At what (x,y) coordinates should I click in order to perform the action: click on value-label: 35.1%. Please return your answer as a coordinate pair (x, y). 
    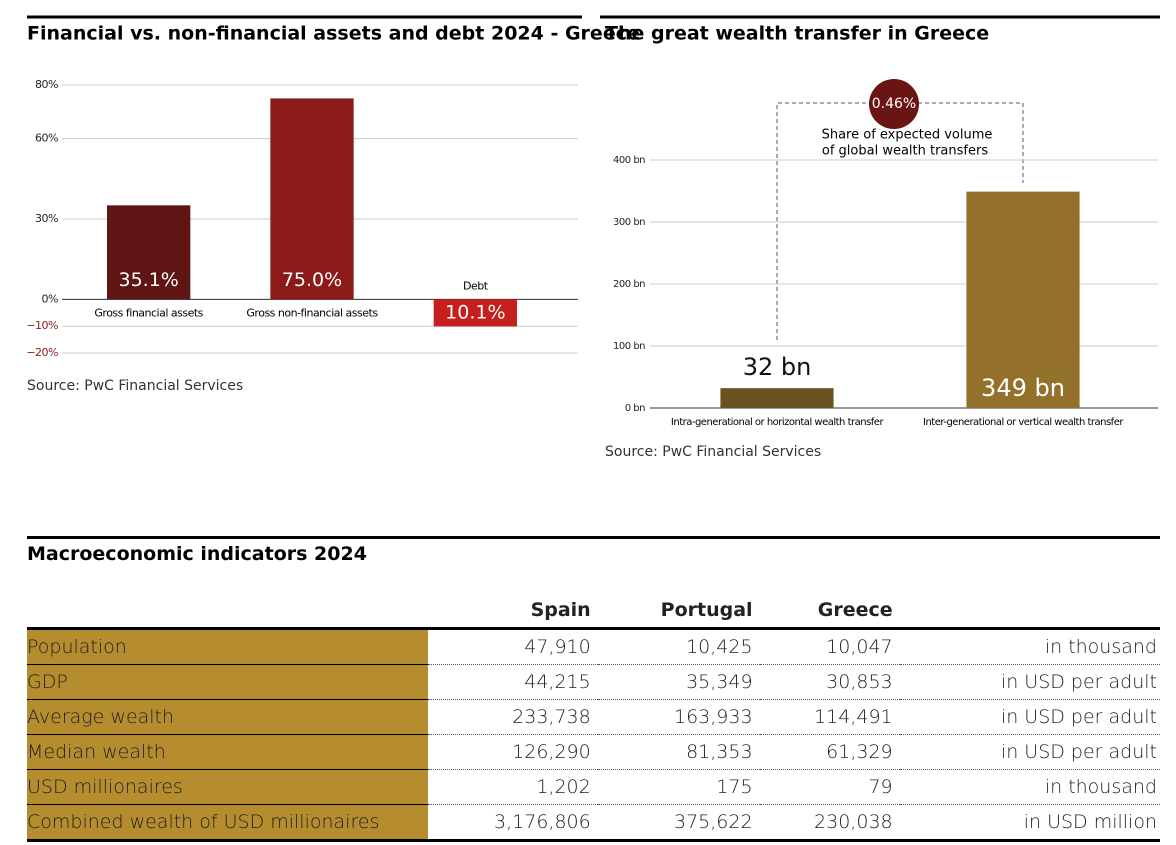
    Looking at the image, I should click on (148, 280).